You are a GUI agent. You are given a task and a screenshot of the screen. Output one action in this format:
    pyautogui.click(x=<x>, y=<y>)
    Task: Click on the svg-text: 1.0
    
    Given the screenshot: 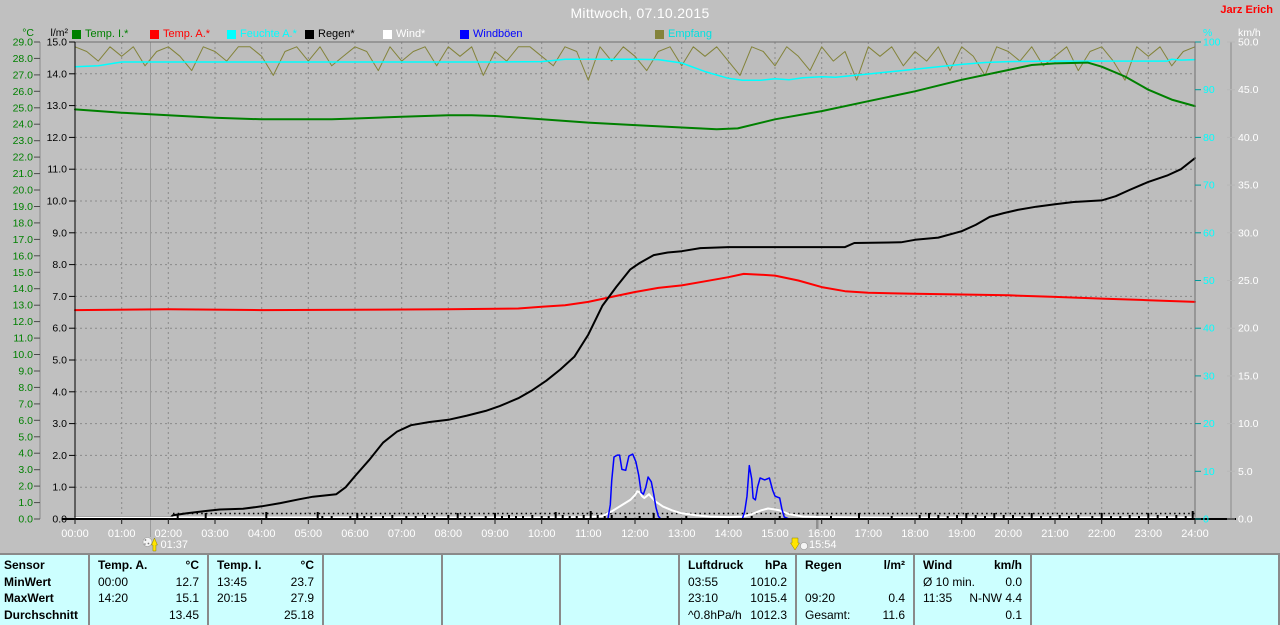 What is the action you would take?
    pyautogui.click(x=25, y=503)
    